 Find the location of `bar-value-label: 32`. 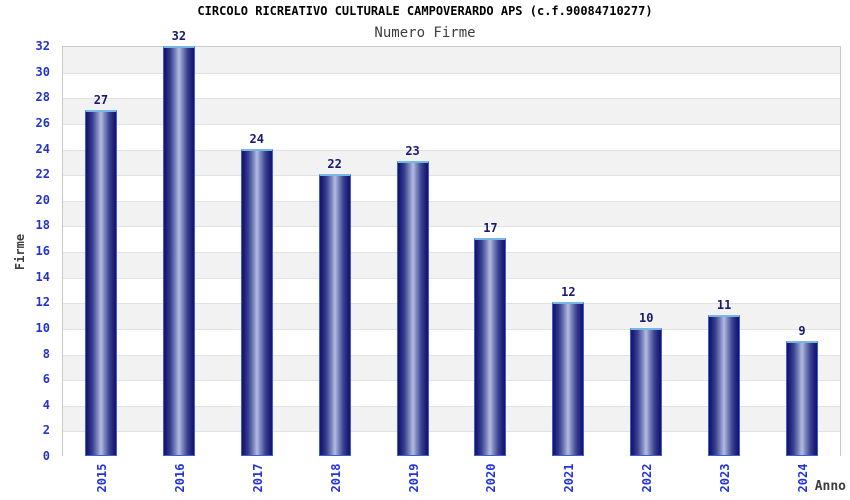

bar-value-label: 32 is located at coordinates (179, 36).